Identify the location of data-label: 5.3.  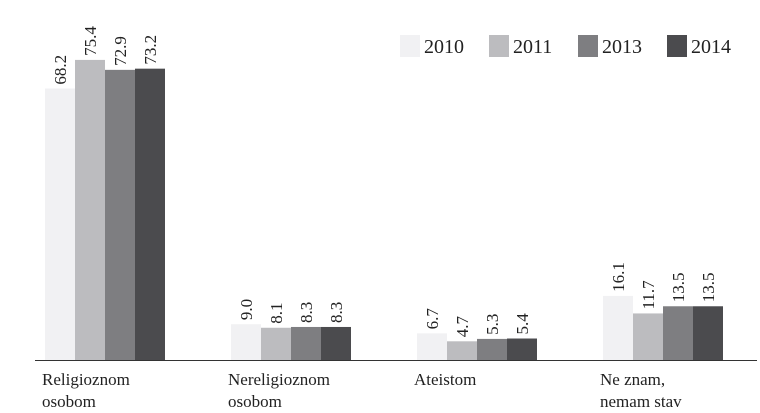
(492, 324).